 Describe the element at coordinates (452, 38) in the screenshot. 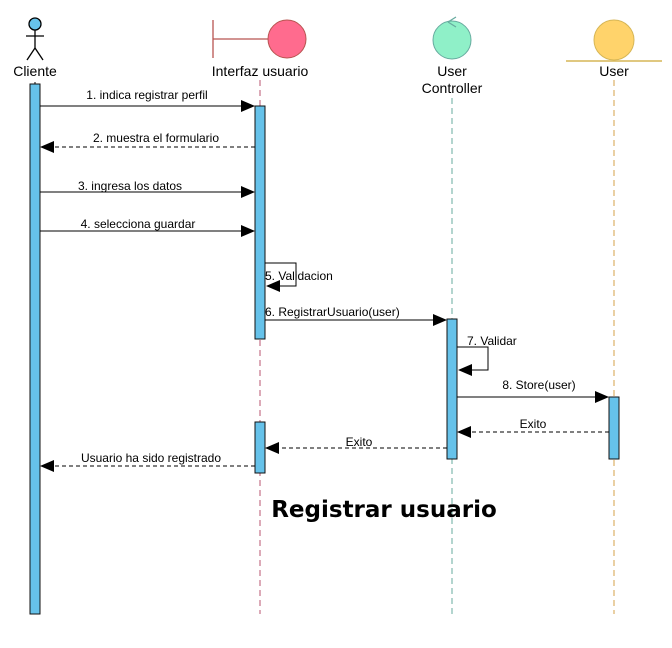

I see `control-icon` at that location.